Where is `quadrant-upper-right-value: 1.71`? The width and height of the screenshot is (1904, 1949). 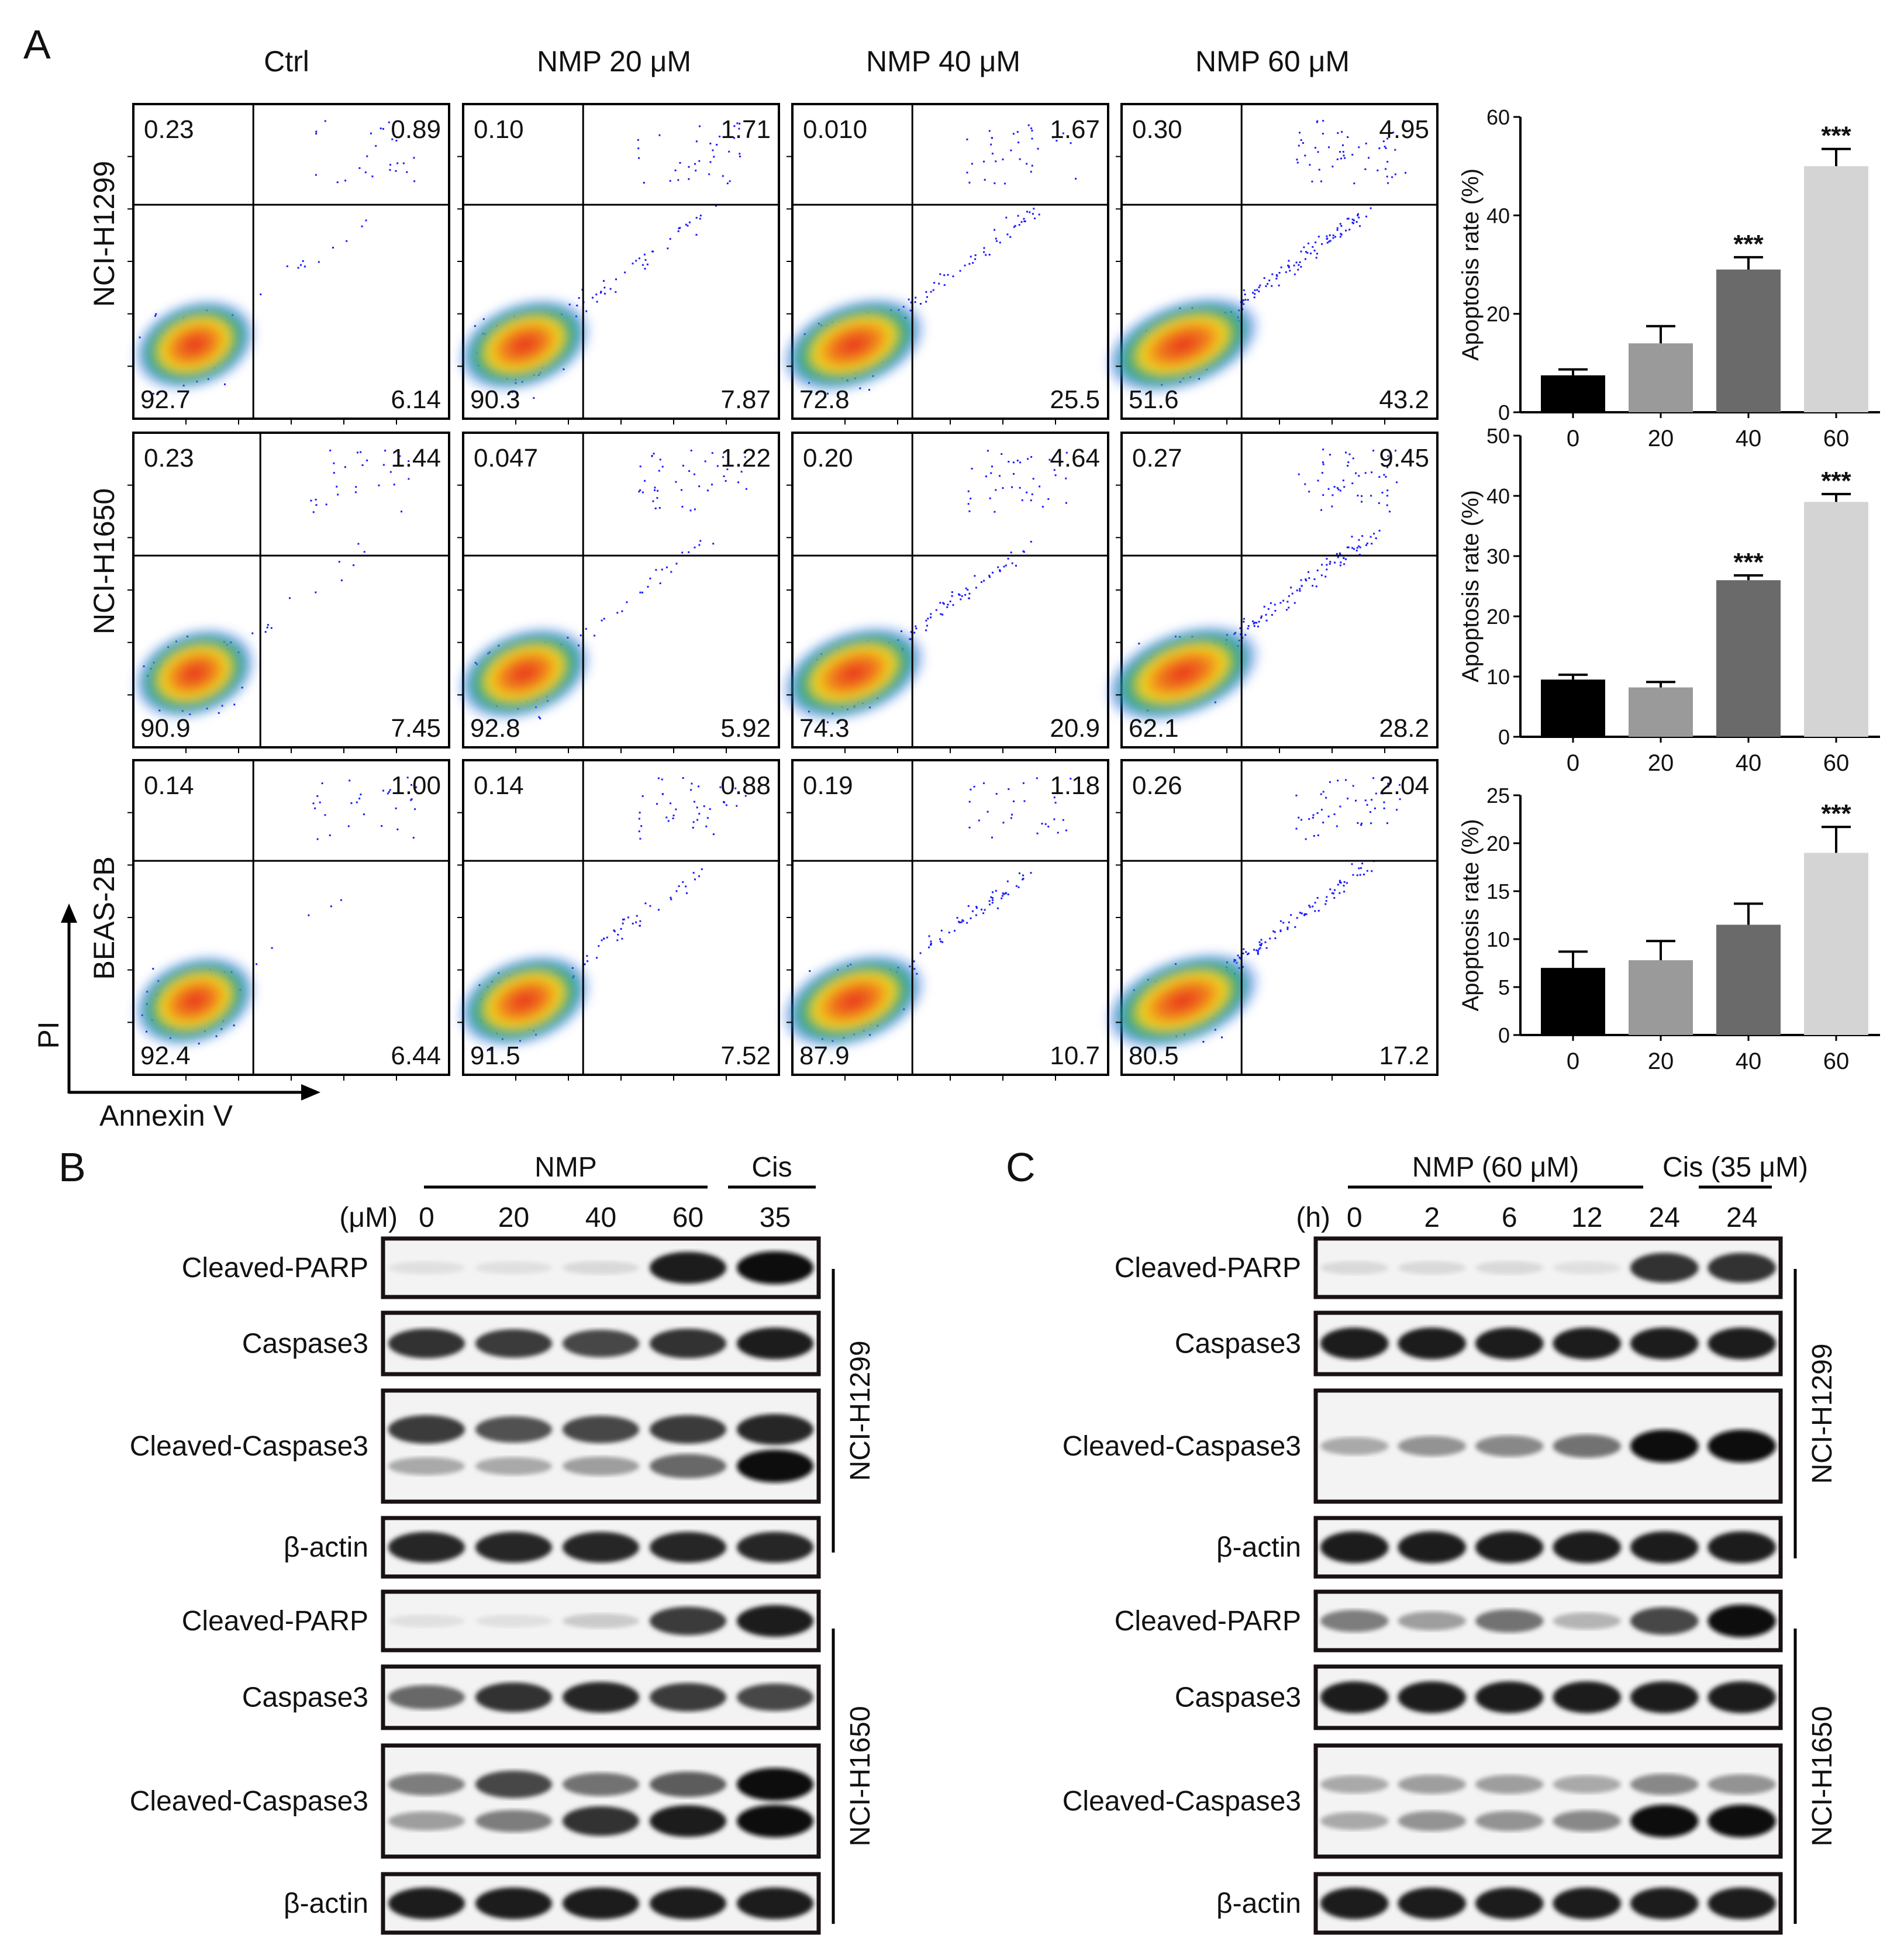 quadrant-upper-right-value: 1.71 is located at coordinates (745, 129).